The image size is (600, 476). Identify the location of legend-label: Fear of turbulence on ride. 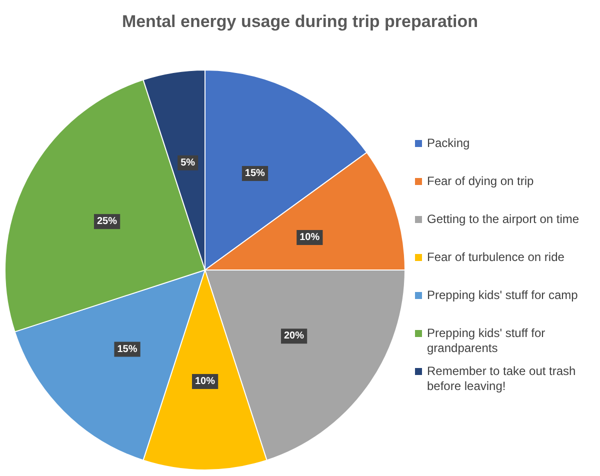
(496, 257).